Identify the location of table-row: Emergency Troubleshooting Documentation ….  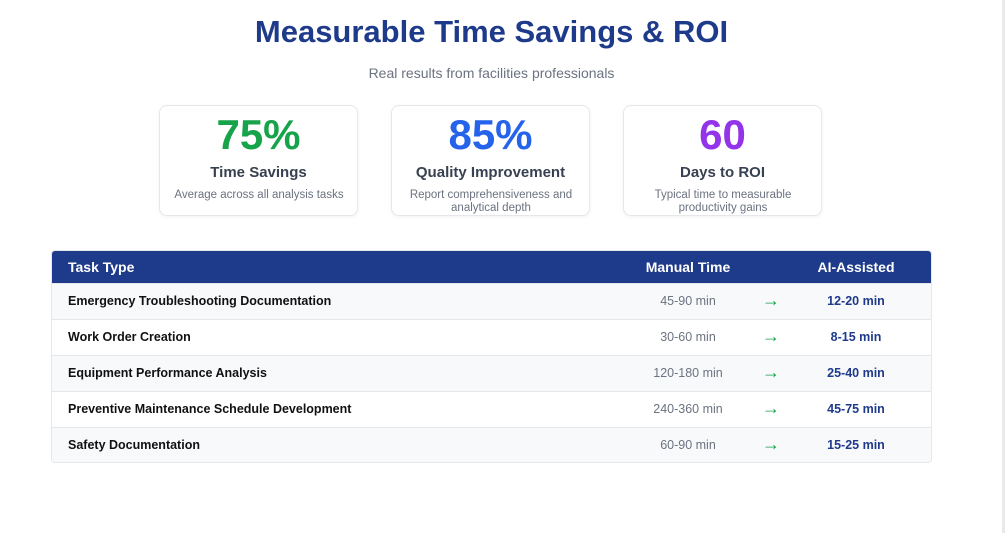
(491, 301).